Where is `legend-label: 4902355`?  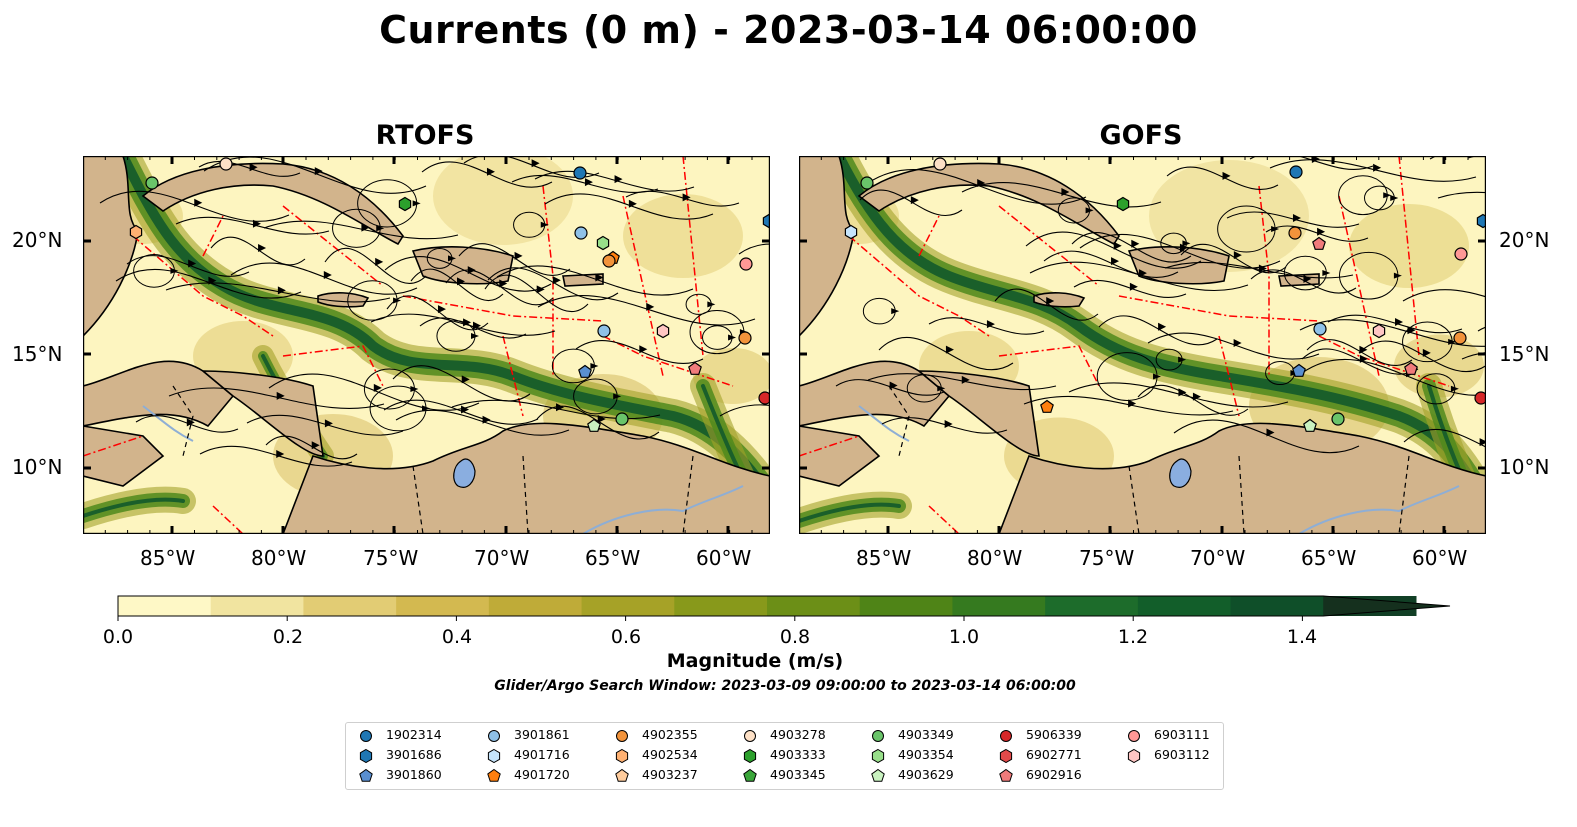 legend-label: 4902355 is located at coordinates (670, 734).